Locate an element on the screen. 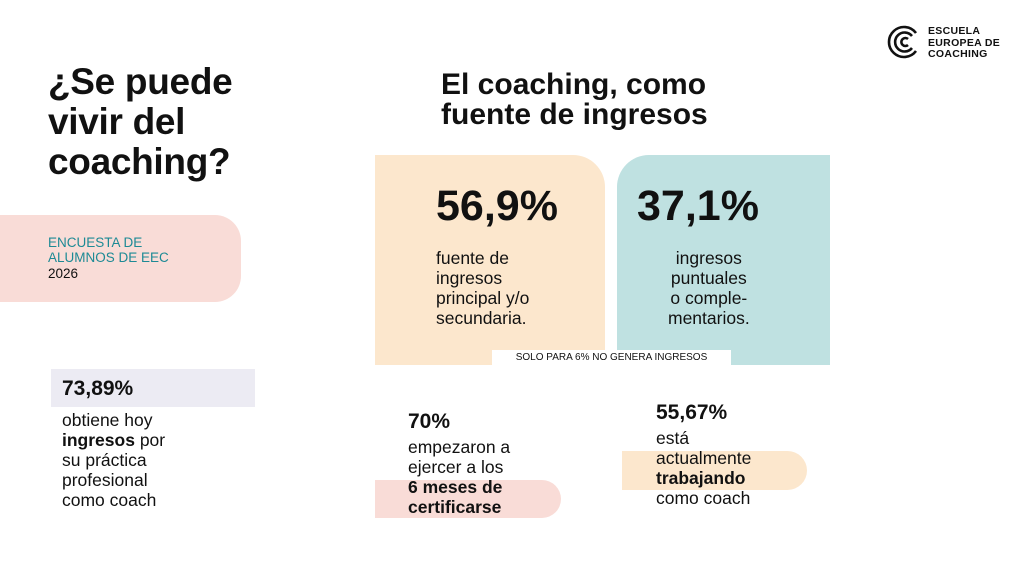 Image resolution: width=1024 pixels, height=576 pixels. card-main-income is located at coordinates (490, 260).